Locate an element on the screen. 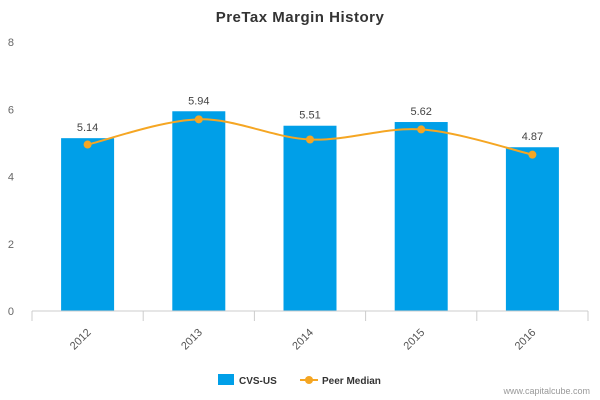 The width and height of the screenshot is (600, 400). data-label: 4.87 is located at coordinates (532, 137).